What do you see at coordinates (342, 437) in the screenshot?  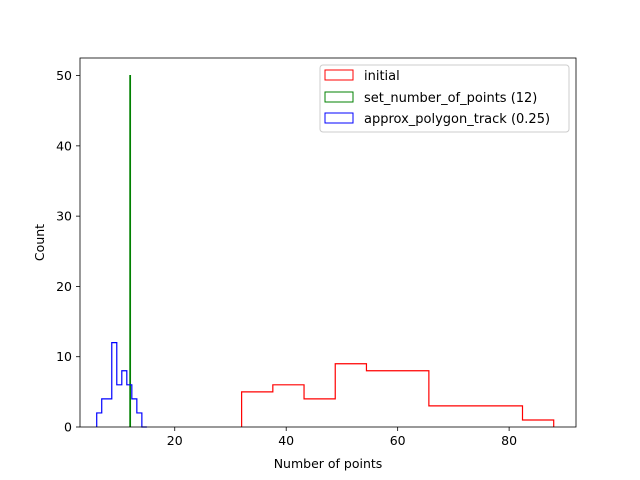 I see `x-axis: 20 40 60 80` at bounding box center [342, 437].